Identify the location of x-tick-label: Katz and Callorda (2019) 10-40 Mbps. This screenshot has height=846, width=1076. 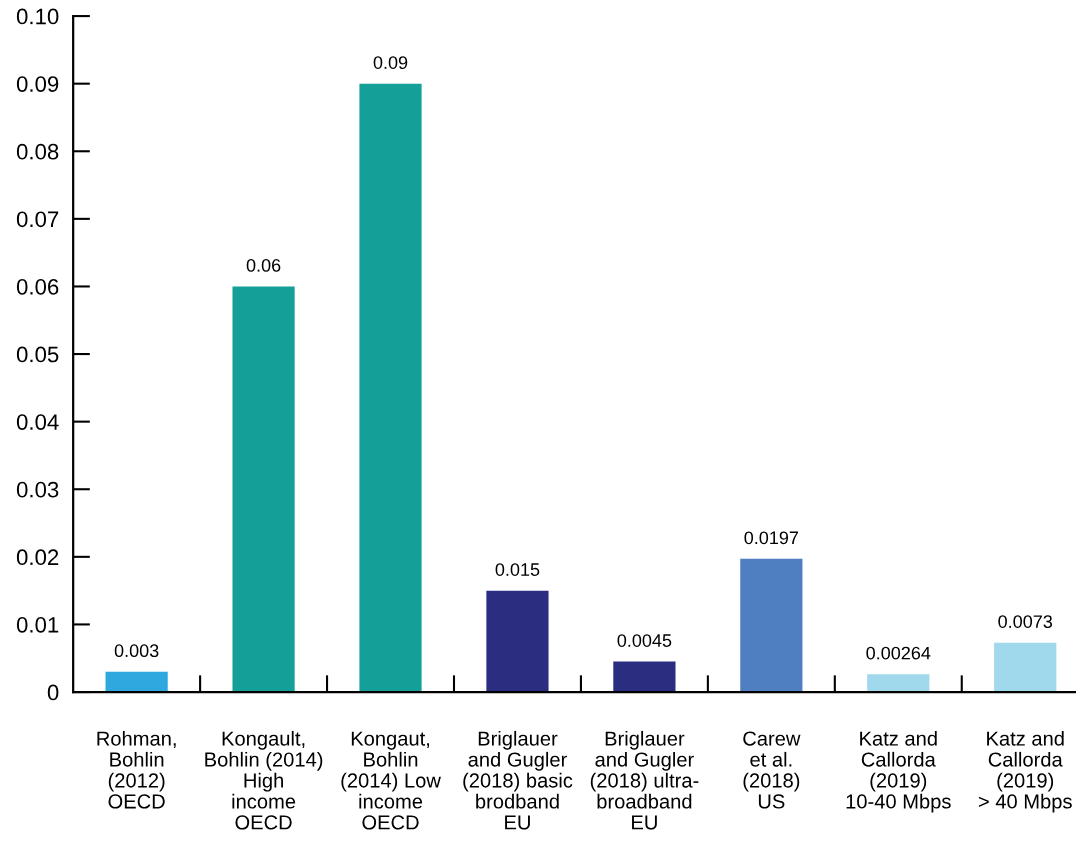
(898, 771).